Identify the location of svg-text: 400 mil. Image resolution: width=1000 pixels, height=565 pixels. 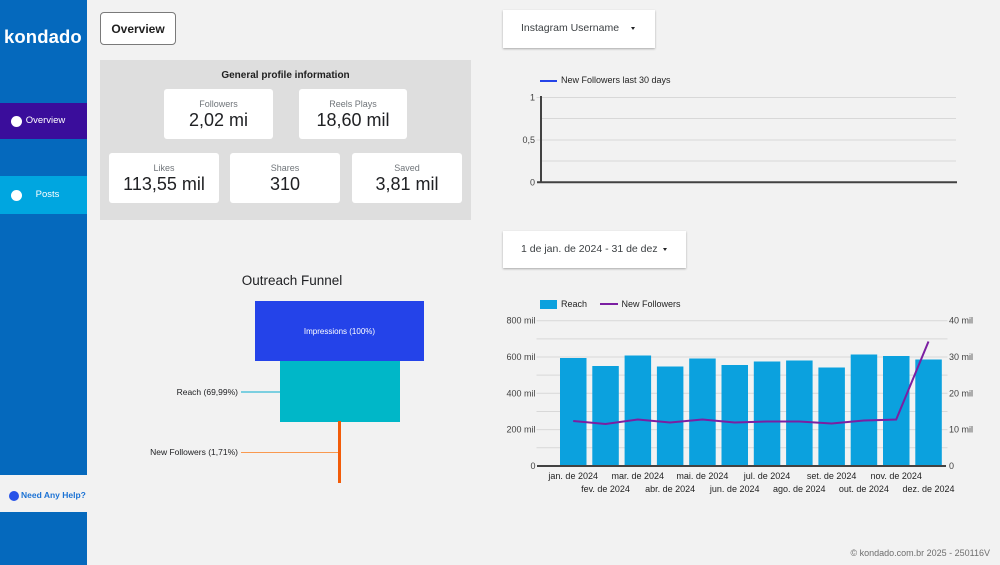
(520, 393).